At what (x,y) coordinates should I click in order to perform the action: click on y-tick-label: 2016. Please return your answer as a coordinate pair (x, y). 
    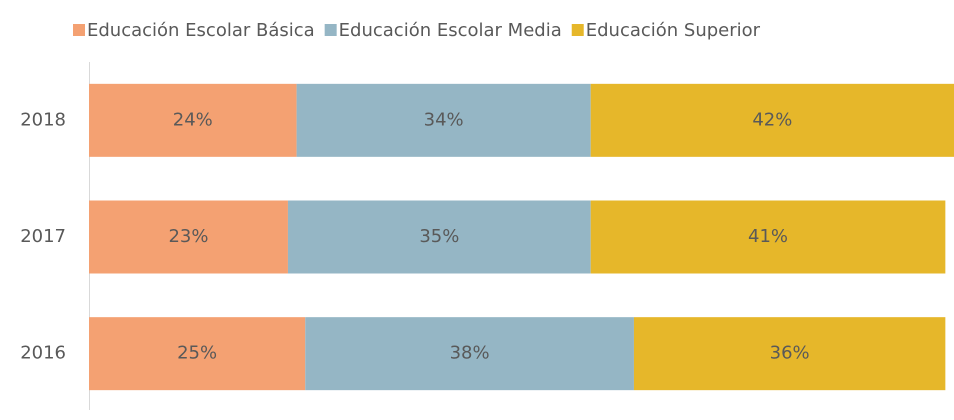
    Looking at the image, I should click on (43, 353).